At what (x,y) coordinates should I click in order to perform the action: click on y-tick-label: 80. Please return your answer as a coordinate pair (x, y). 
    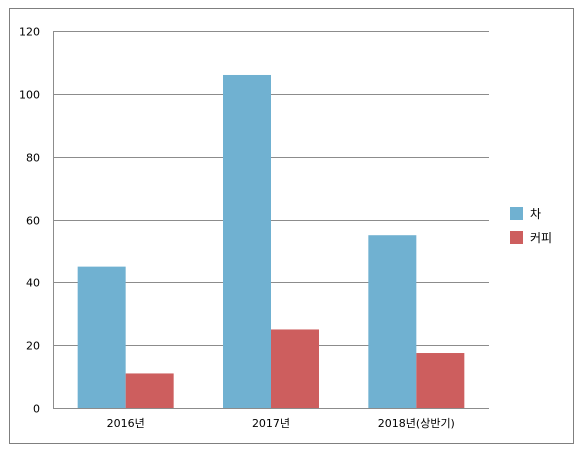
    Looking at the image, I should click on (33, 158).